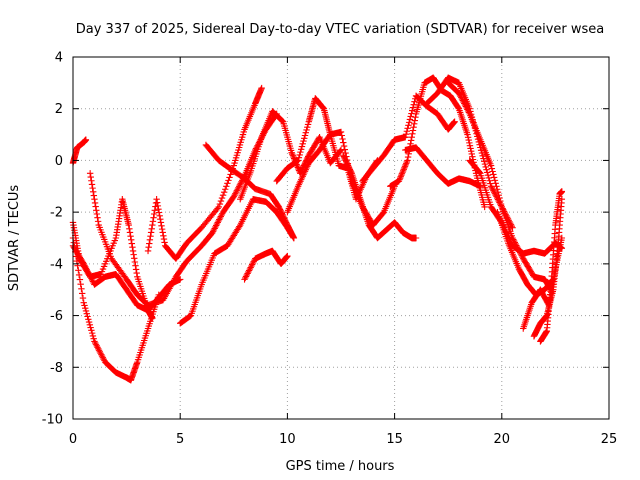 The width and height of the screenshot is (640, 480). Describe the element at coordinates (287, 439) in the screenshot. I see `x-tick-label: 10` at that location.